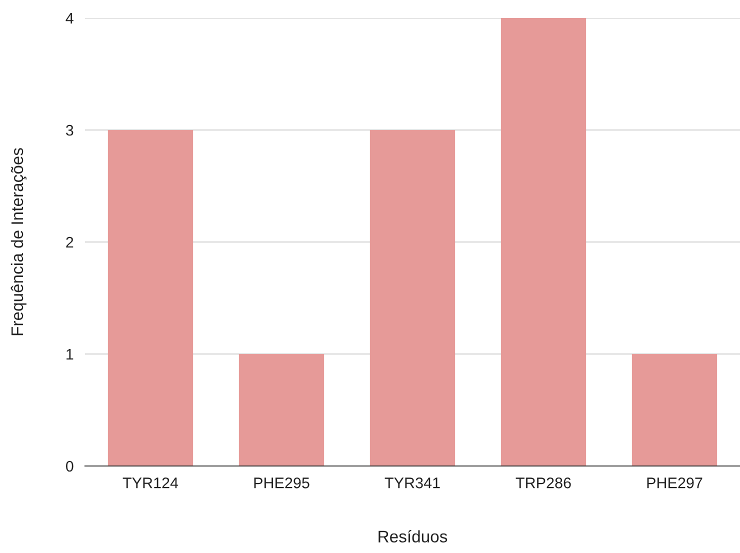  What do you see at coordinates (412, 483) in the screenshot?
I see `x-tick-label: TYR341` at bounding box center [412, 483].